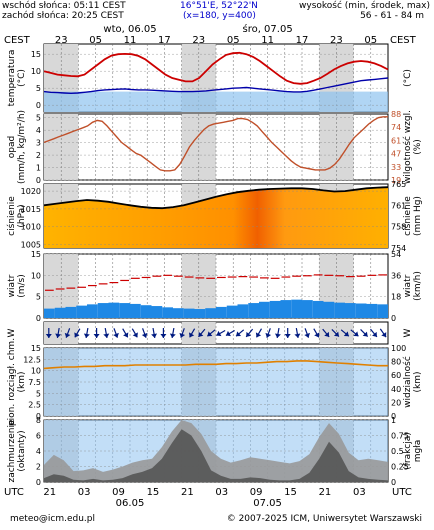  I want to click on contact-email: meteo@icm.edu.pl, so click(52, 519).